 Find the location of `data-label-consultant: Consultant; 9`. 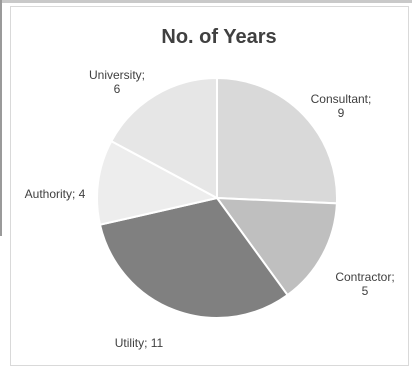

data-label-consultant: Consultant; 9 is located at coordinates (341, 106).